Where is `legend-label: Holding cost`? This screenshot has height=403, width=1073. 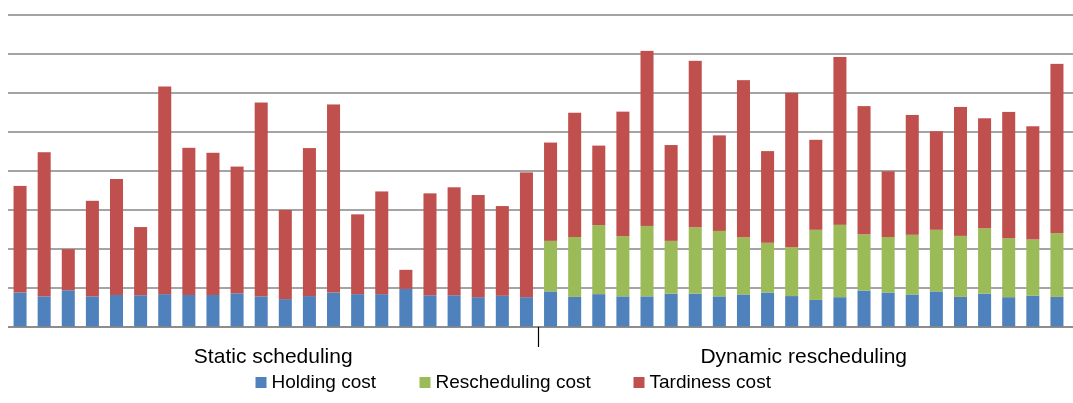 legend-label: Holding cost is located at coordinates (324, 381).